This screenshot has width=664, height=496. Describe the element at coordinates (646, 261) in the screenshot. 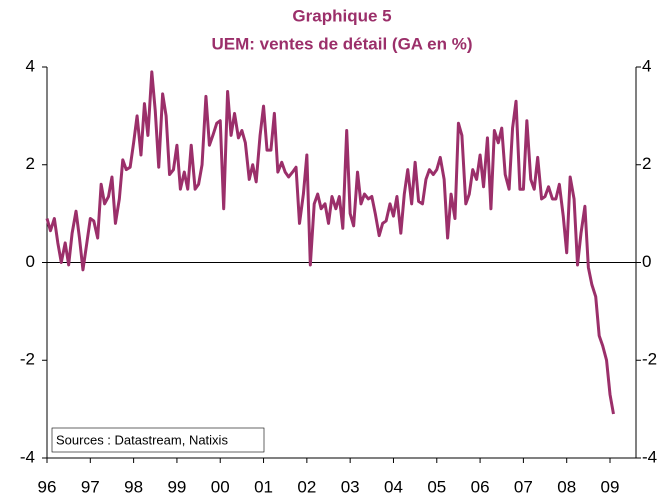

I see `y2-tick-label: 0` at that location.